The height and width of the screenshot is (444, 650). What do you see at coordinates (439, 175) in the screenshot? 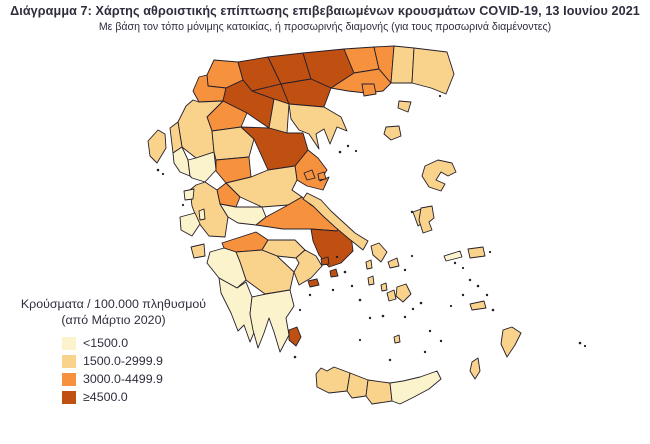
I see `region-lesvos` at bounding box center [439, 175].